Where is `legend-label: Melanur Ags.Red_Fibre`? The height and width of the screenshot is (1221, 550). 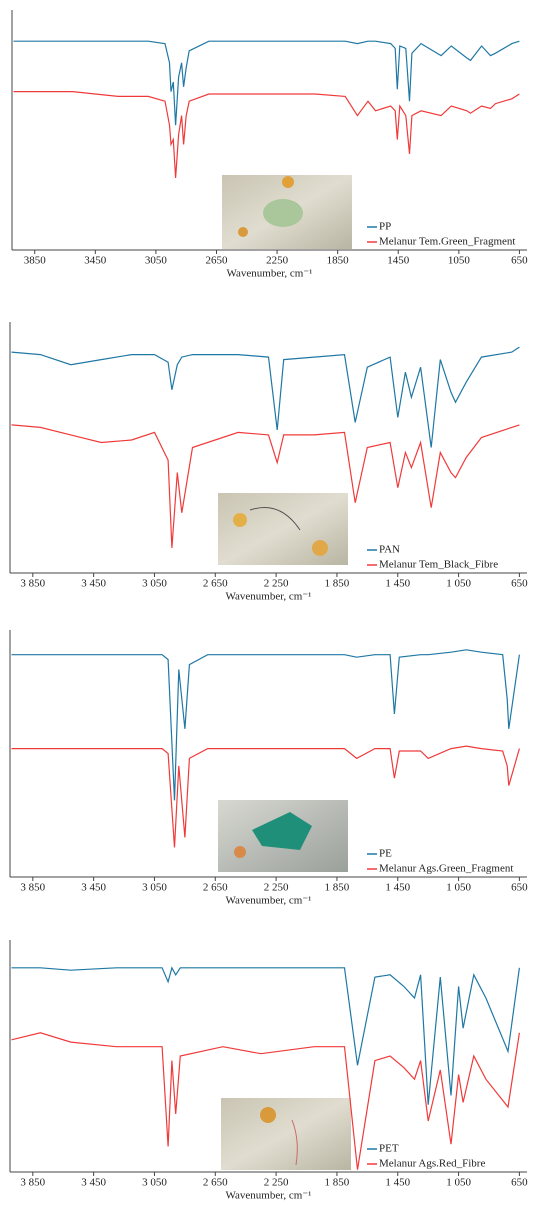 legend-label: Melanur Ags.Red_Fibre is located at coordinates (432, 1164).